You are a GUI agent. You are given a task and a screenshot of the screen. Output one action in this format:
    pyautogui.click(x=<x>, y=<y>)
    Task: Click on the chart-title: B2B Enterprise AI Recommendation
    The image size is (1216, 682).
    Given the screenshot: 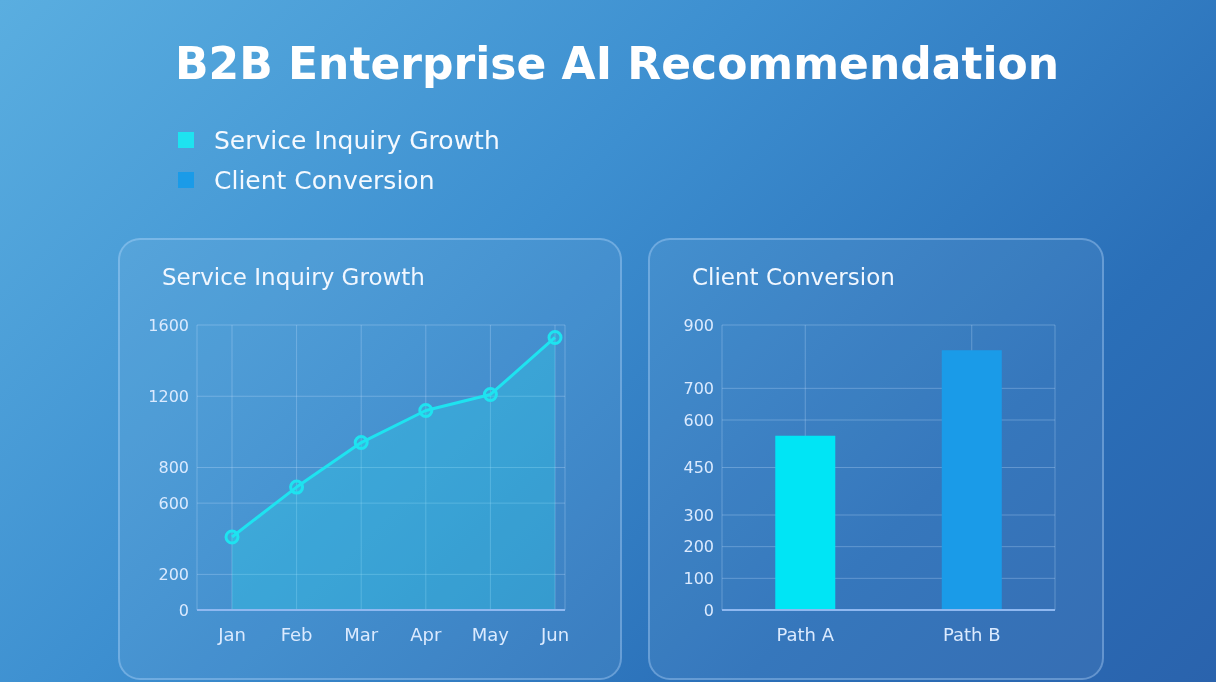 What is the action you would take?
    pyautogui.click(x=617, y=63)
    